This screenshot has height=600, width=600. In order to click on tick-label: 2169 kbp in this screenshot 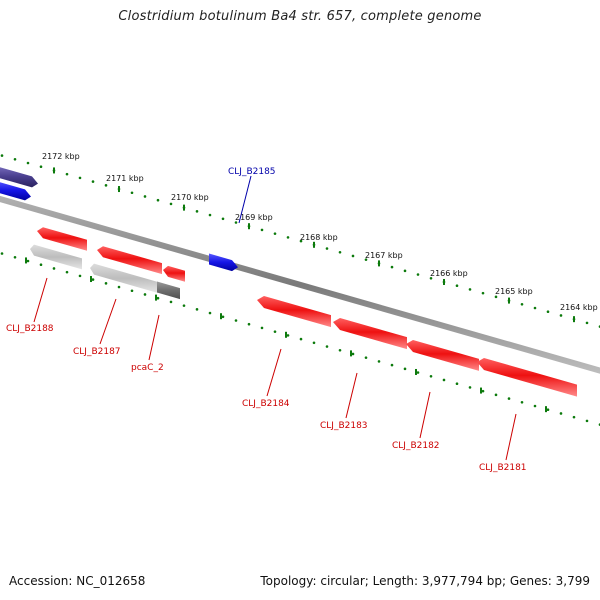, I will do `click(254, 217)`.